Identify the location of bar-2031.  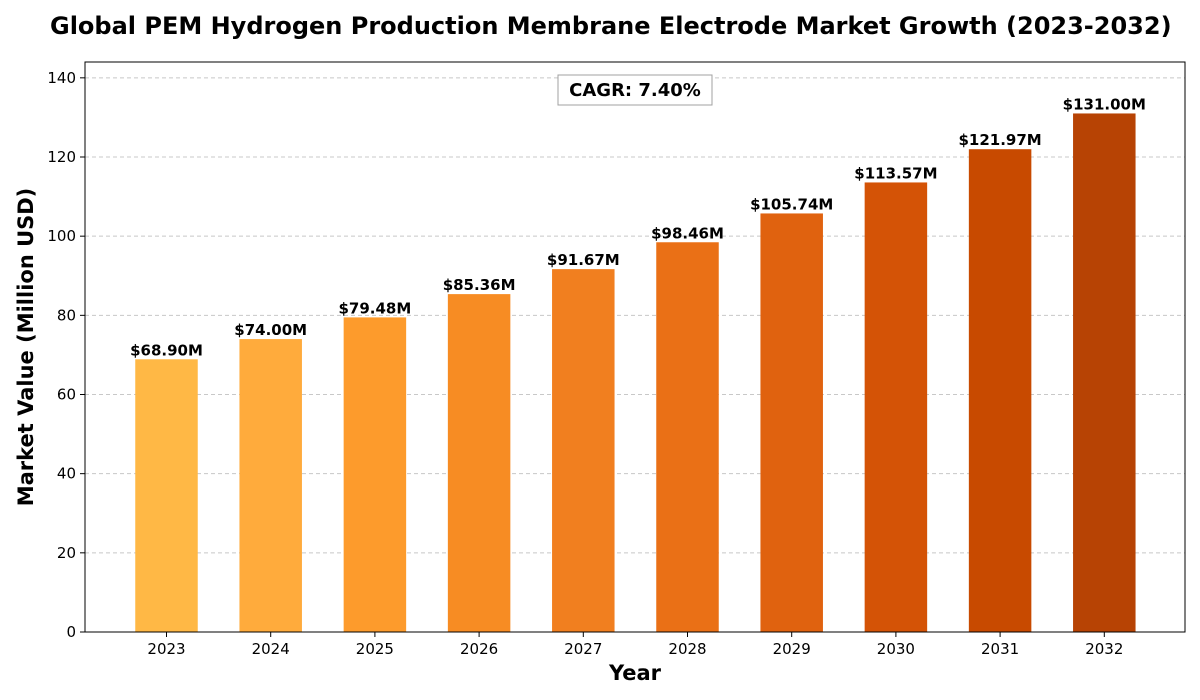
(1000, 390).